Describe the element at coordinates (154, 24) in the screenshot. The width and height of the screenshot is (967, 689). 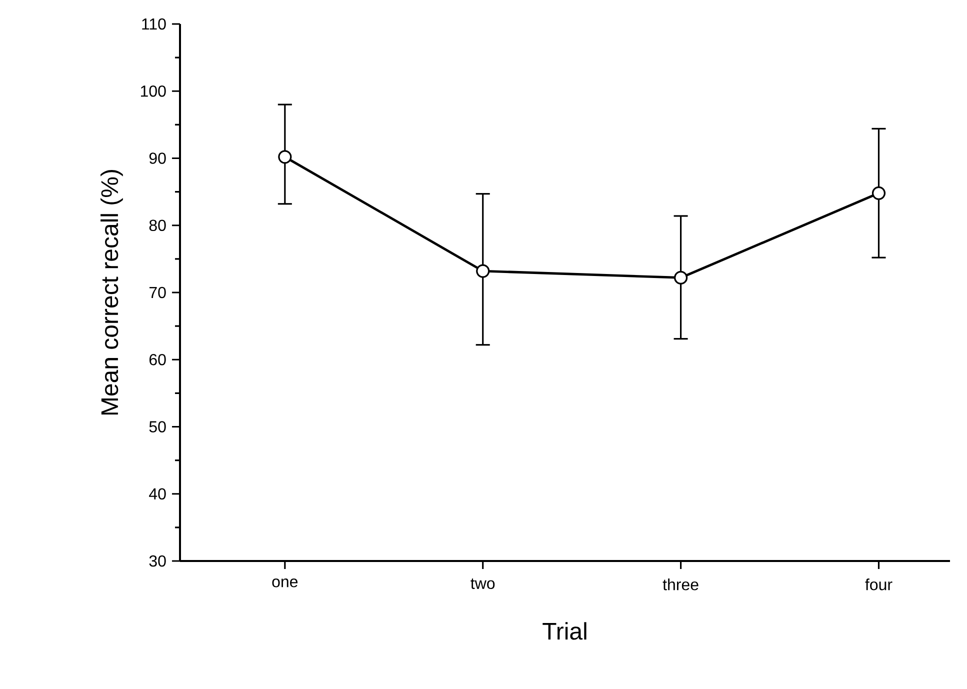
I see `y-tick-label: 110` at that location.